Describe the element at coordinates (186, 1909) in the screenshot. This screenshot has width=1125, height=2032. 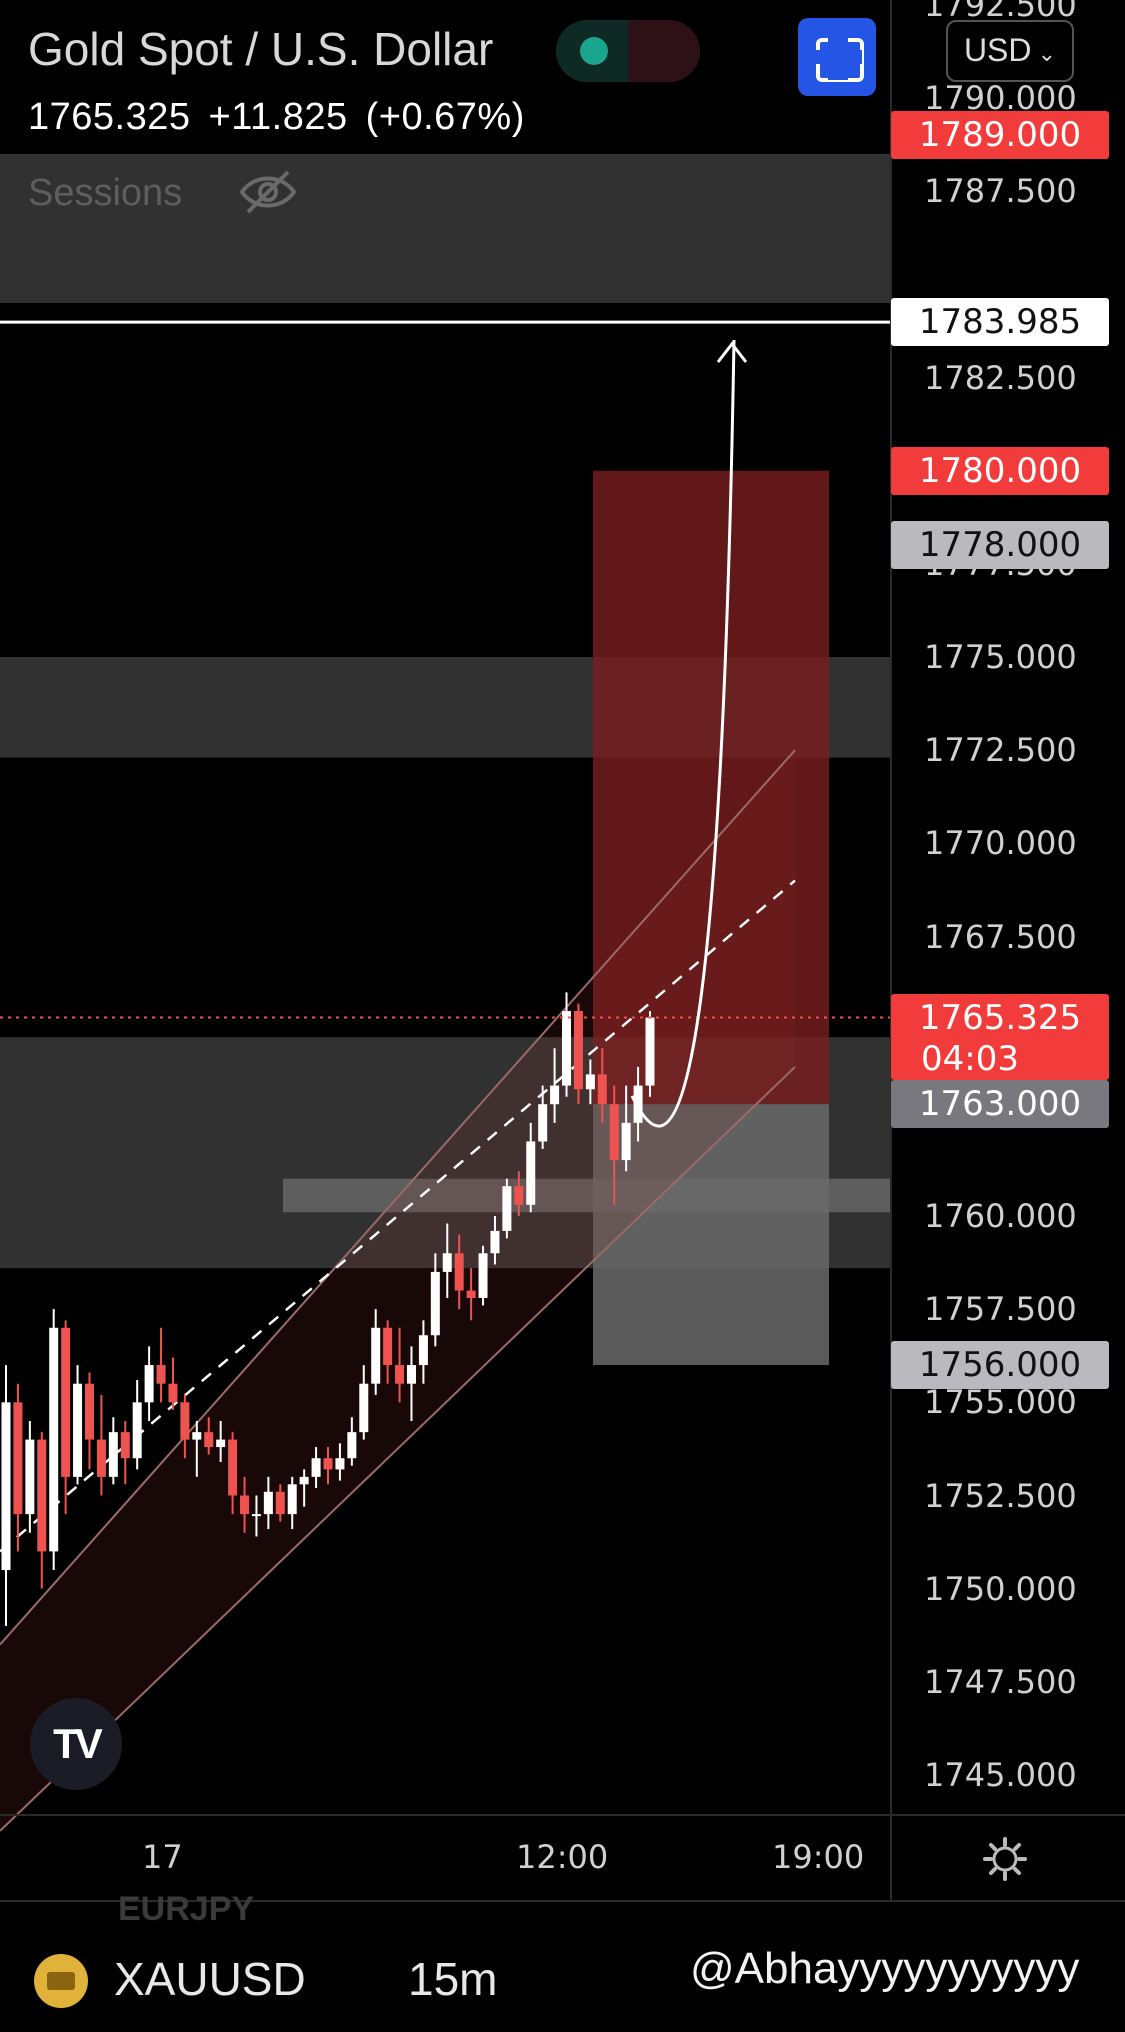
I see `previous-symbol-ghost: EURJPY` at that location.